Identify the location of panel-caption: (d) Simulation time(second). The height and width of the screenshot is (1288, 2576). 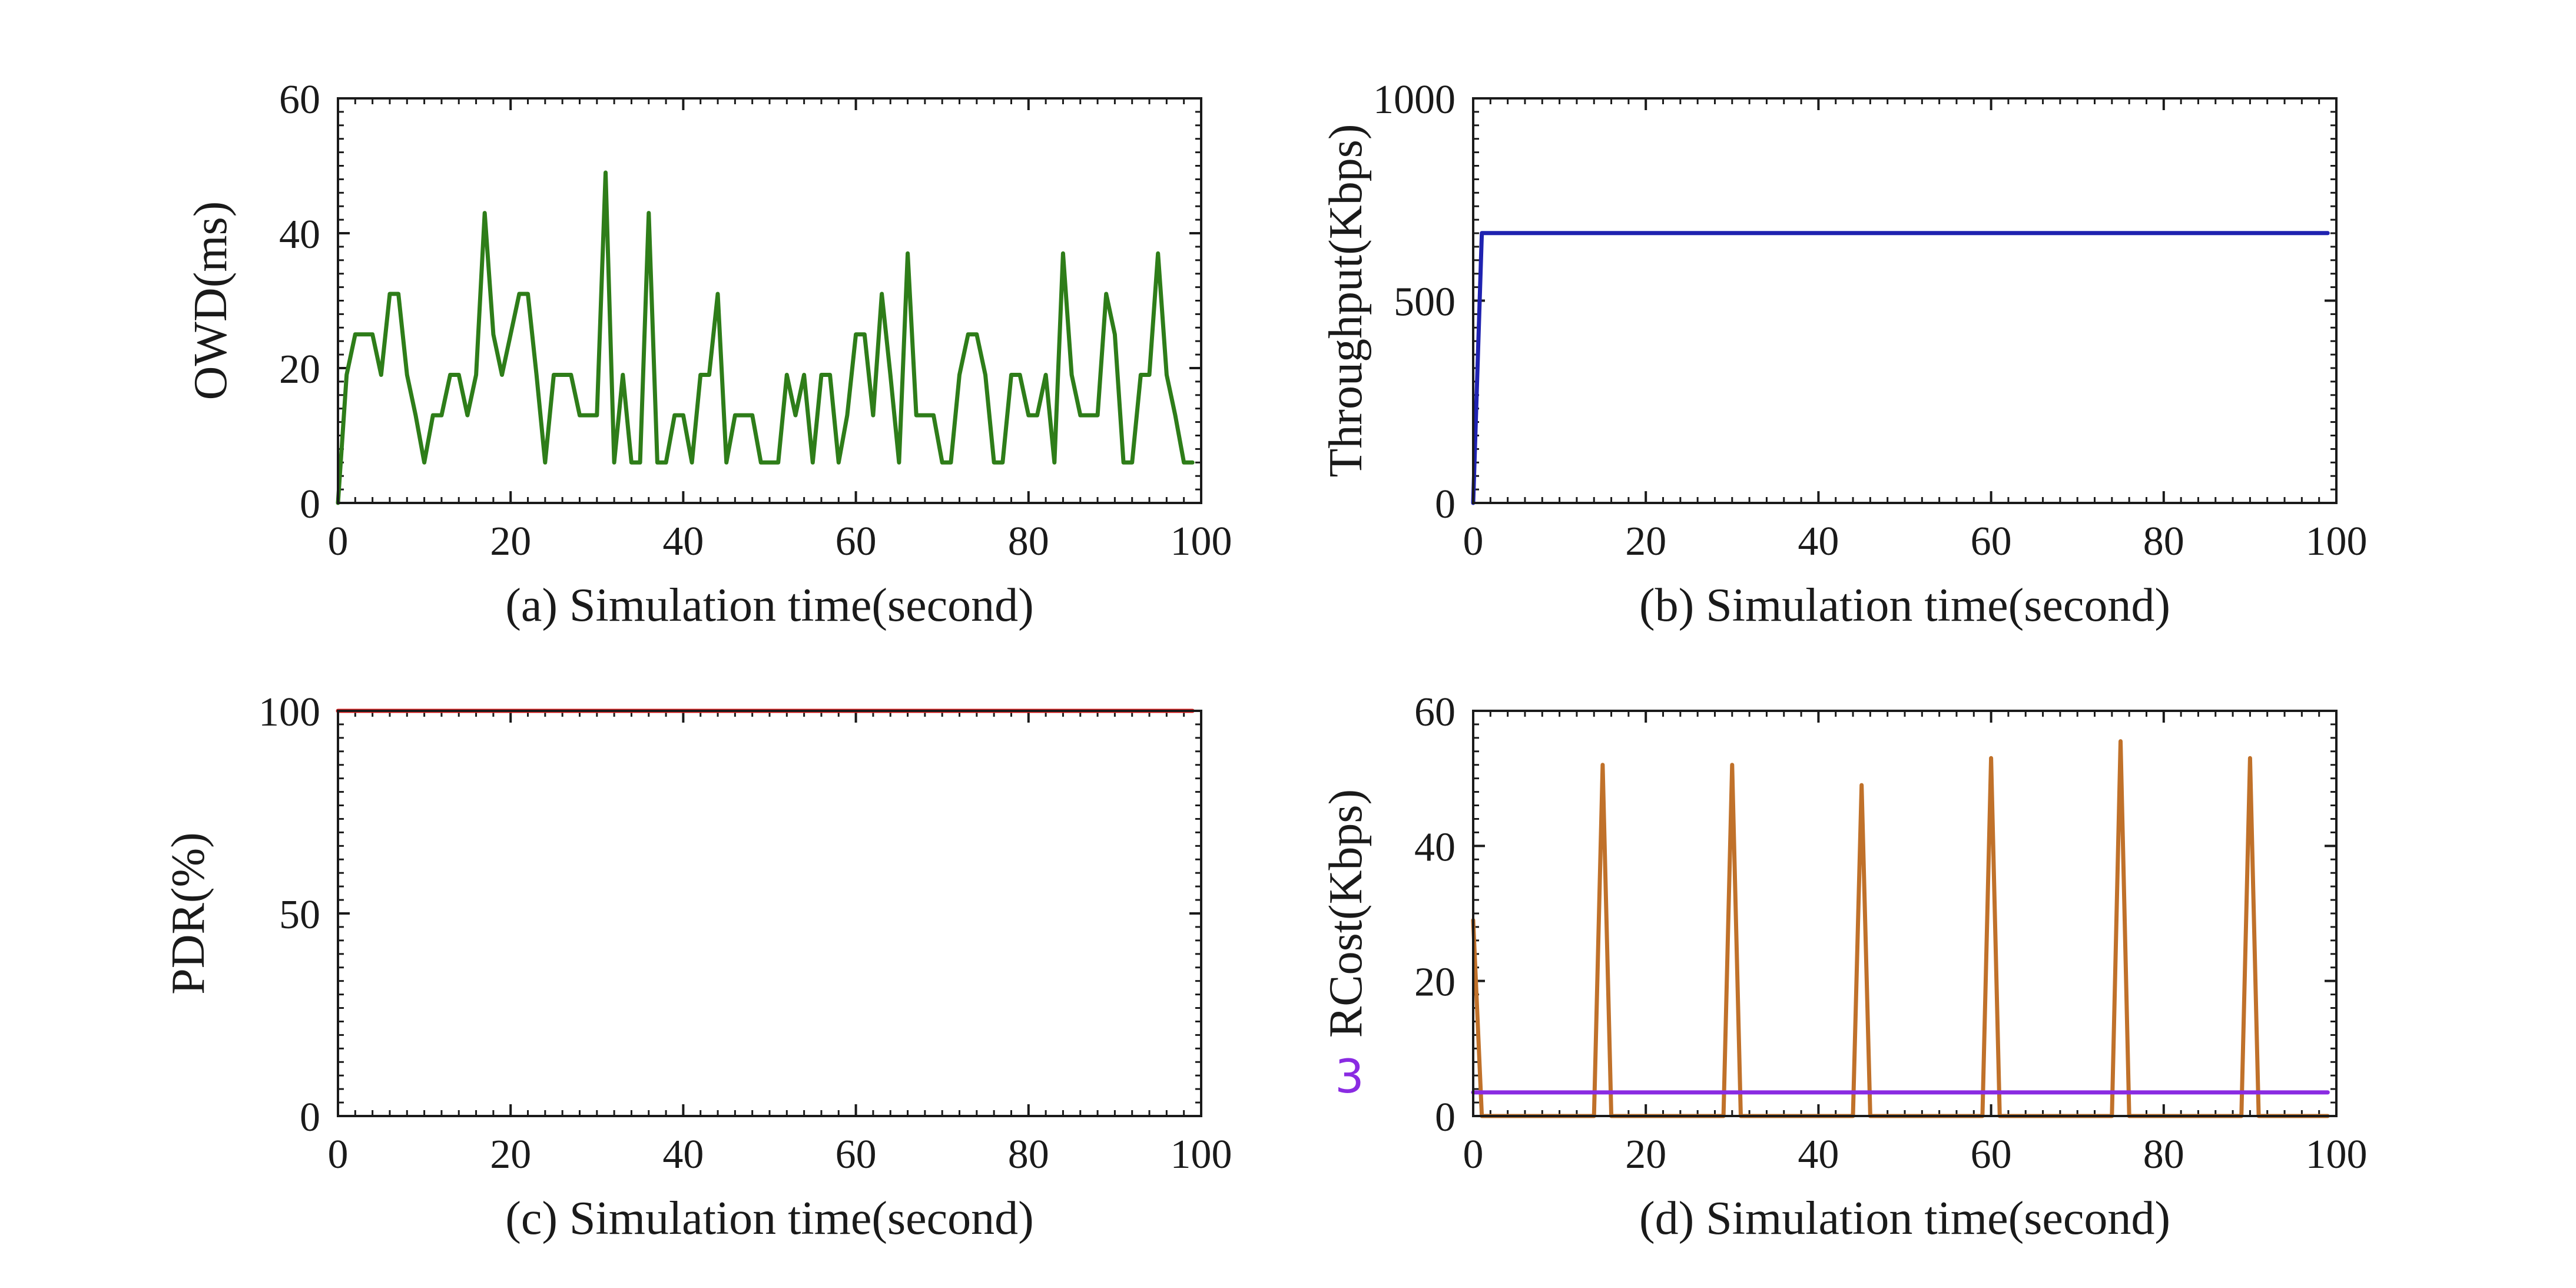
(1904, 1218).